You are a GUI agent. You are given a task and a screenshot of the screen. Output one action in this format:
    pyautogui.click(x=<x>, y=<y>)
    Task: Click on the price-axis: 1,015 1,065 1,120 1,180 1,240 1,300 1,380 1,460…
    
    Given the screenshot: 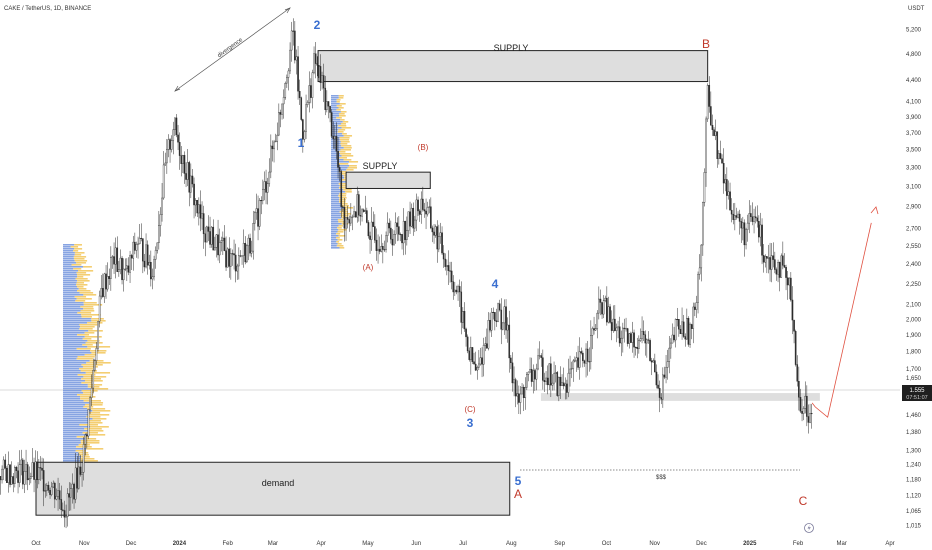 What is the action you would take?
    pyautogui.click(x=914, y=278)
    